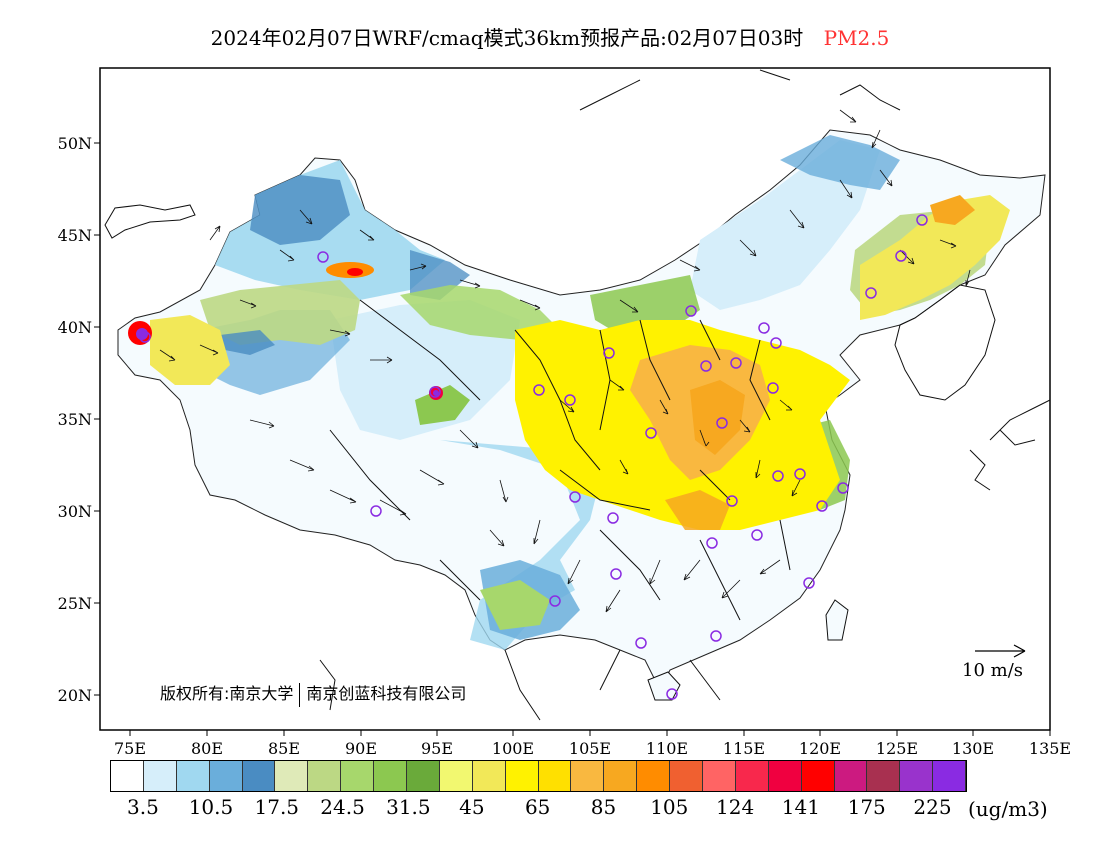  Describe the element at coordinates (735, 807) in the screenshot. I see `colorbar-tick-label: 124` at that location.